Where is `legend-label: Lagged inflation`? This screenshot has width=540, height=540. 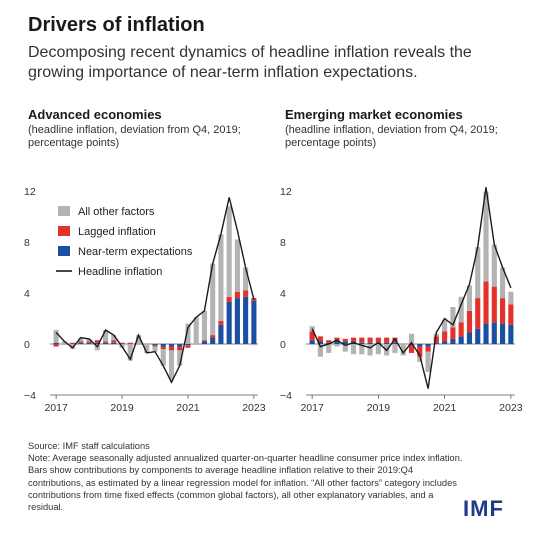 legend-label: Lagged inflation is located at coordinates (117, 232).